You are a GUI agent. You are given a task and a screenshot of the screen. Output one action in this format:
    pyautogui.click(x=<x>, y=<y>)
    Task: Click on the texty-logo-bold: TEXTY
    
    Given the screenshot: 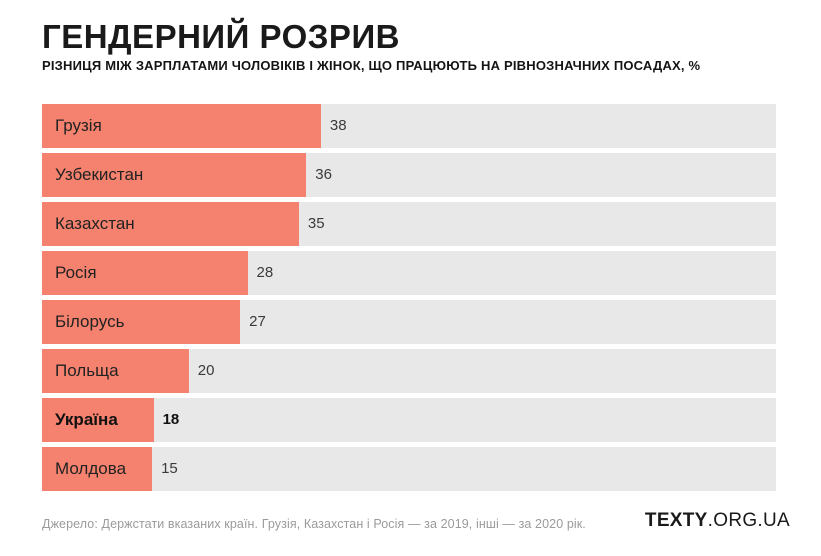 What is the action you would take?
    pyautogui.click(x=676, y=520)
    